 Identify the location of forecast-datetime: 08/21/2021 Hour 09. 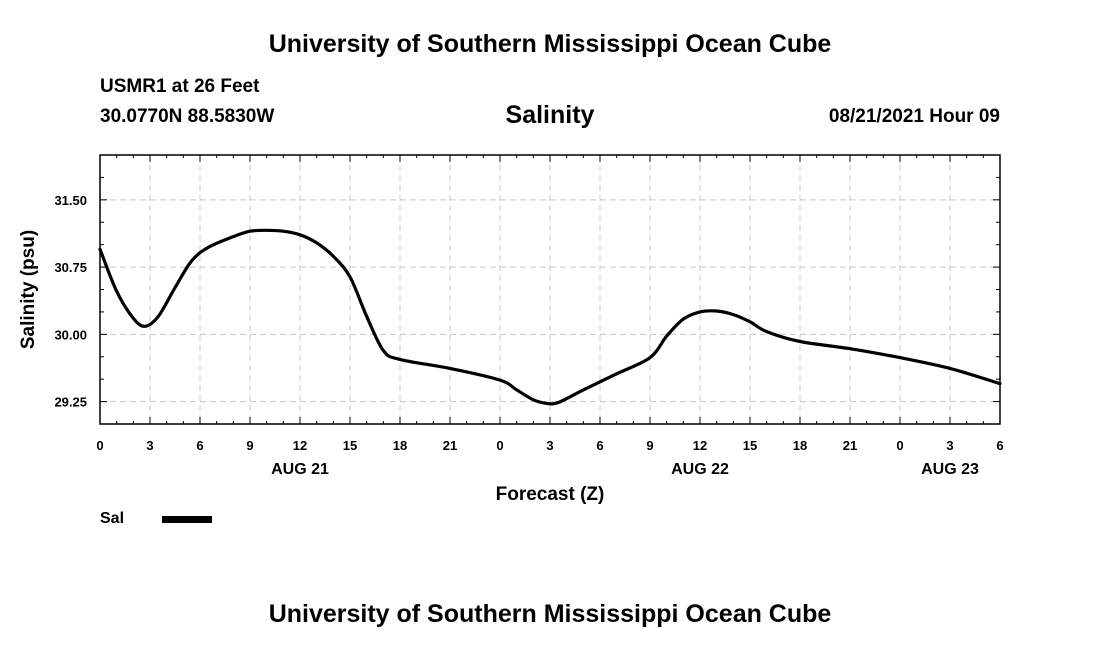
(914, 116).